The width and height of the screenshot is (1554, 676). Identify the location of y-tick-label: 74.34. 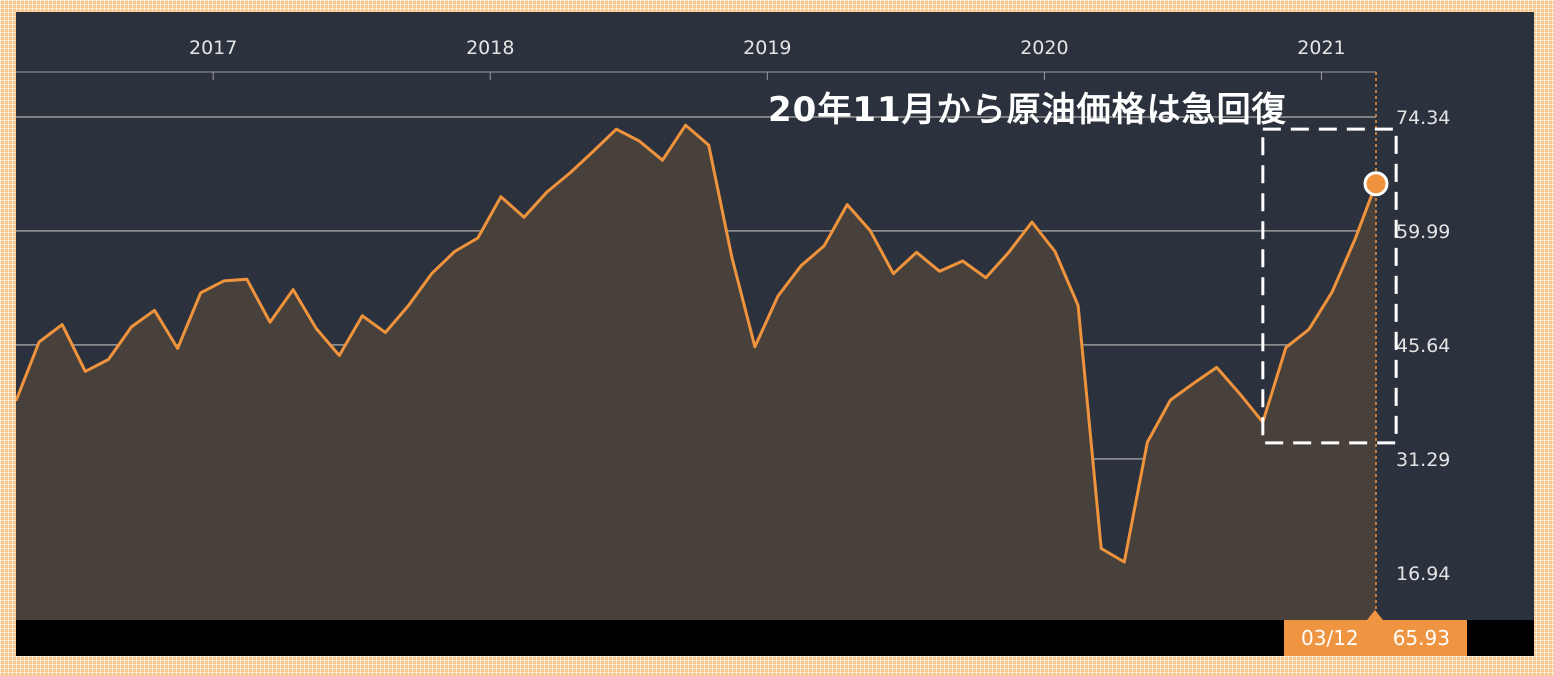
(1423, 118).